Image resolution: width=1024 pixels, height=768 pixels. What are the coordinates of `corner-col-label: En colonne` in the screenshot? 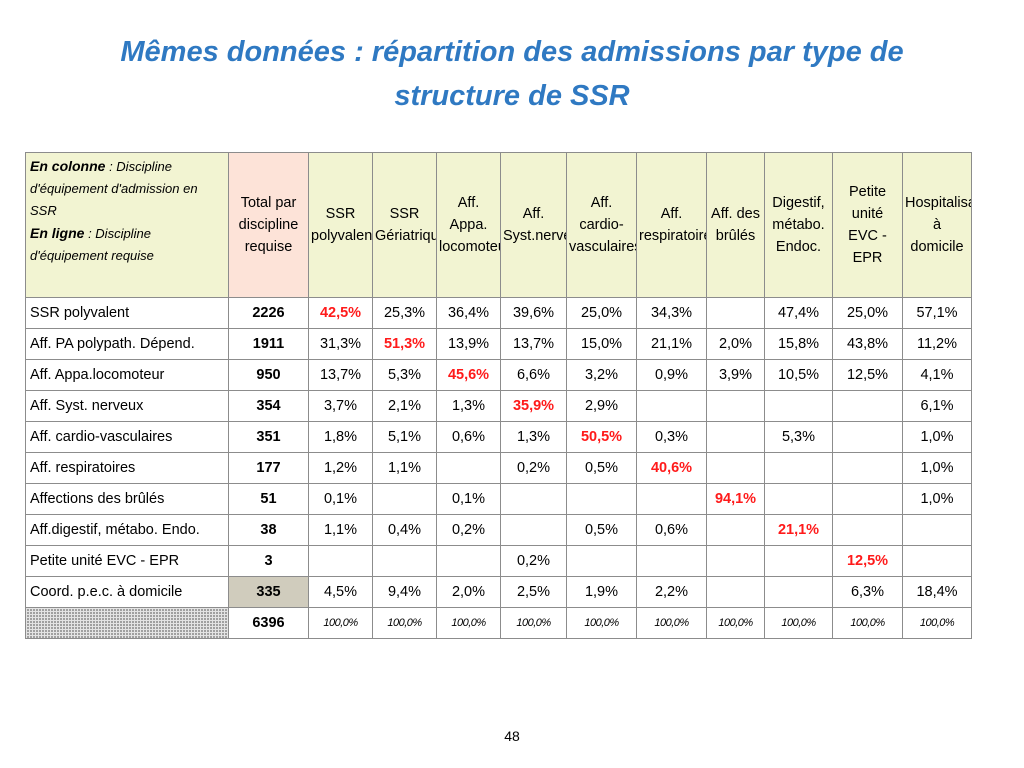 It's located at (68, 166).